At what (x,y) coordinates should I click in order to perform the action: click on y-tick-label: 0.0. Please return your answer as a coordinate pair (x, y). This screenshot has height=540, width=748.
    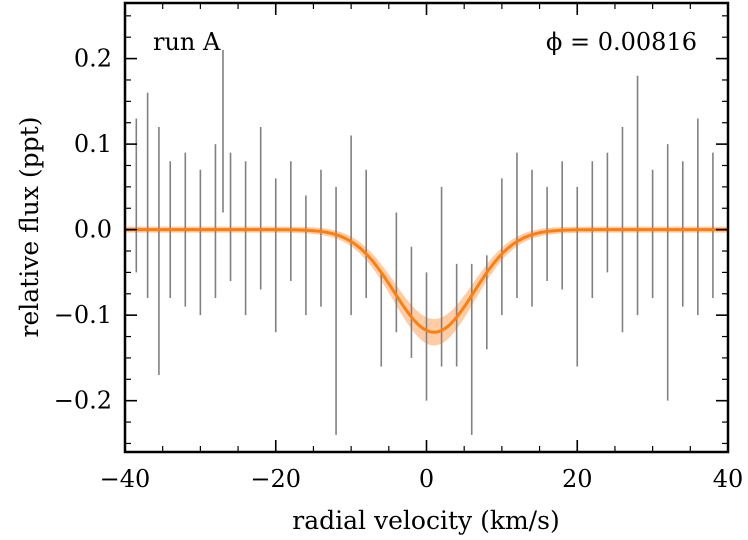
    Looking at the image, I should click on (93, 230).